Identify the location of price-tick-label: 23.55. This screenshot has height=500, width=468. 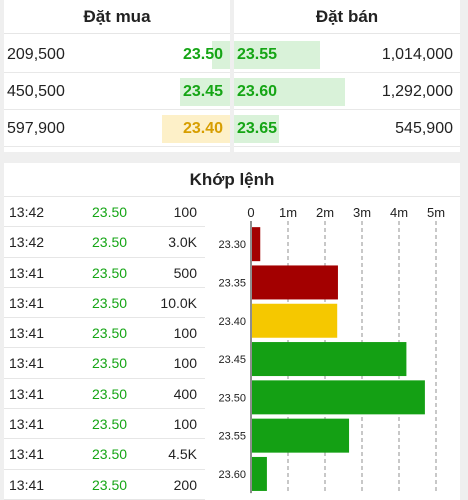
(232, 437).